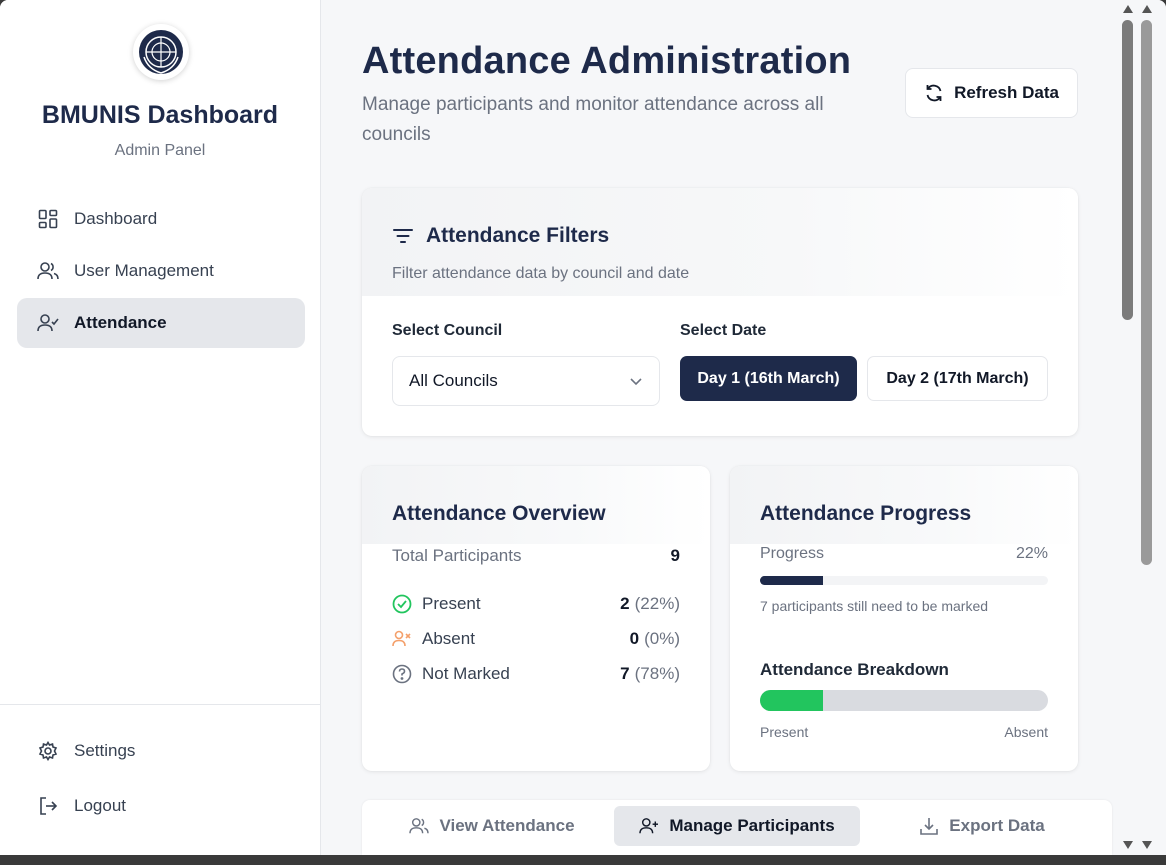 The width and height of the screenshot is (1166, 865). I want to click on sidebar-item-user-management: User Management, so click(161, 271).